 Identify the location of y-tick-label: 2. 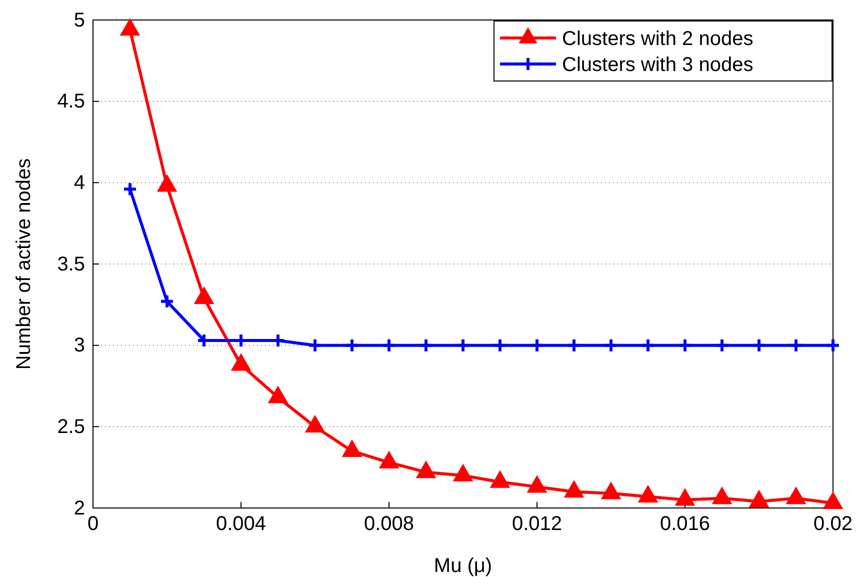
(79, 508).